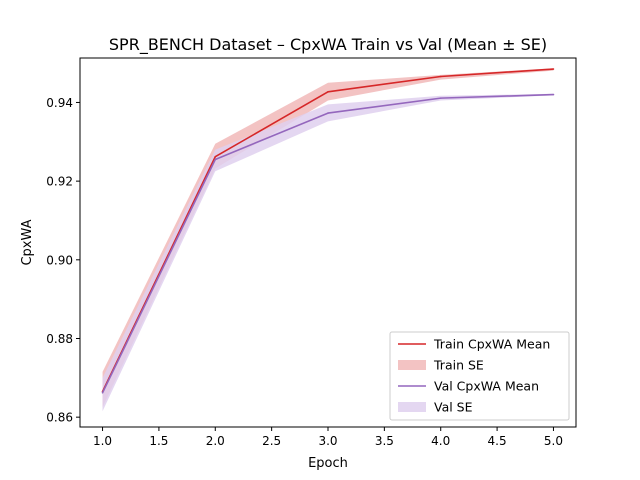 Image resolution: width=640 pixels, height=480 pixels. I want to click on x-tick-label: 2.5, so click(271, 441).